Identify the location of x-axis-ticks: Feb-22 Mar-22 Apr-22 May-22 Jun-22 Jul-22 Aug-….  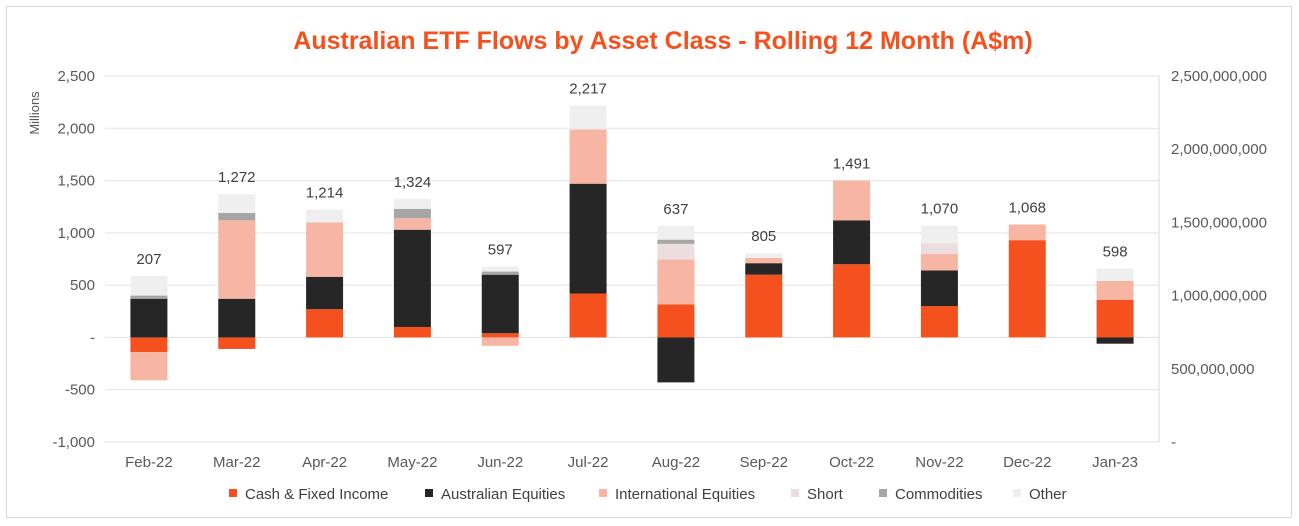
(631, 462).